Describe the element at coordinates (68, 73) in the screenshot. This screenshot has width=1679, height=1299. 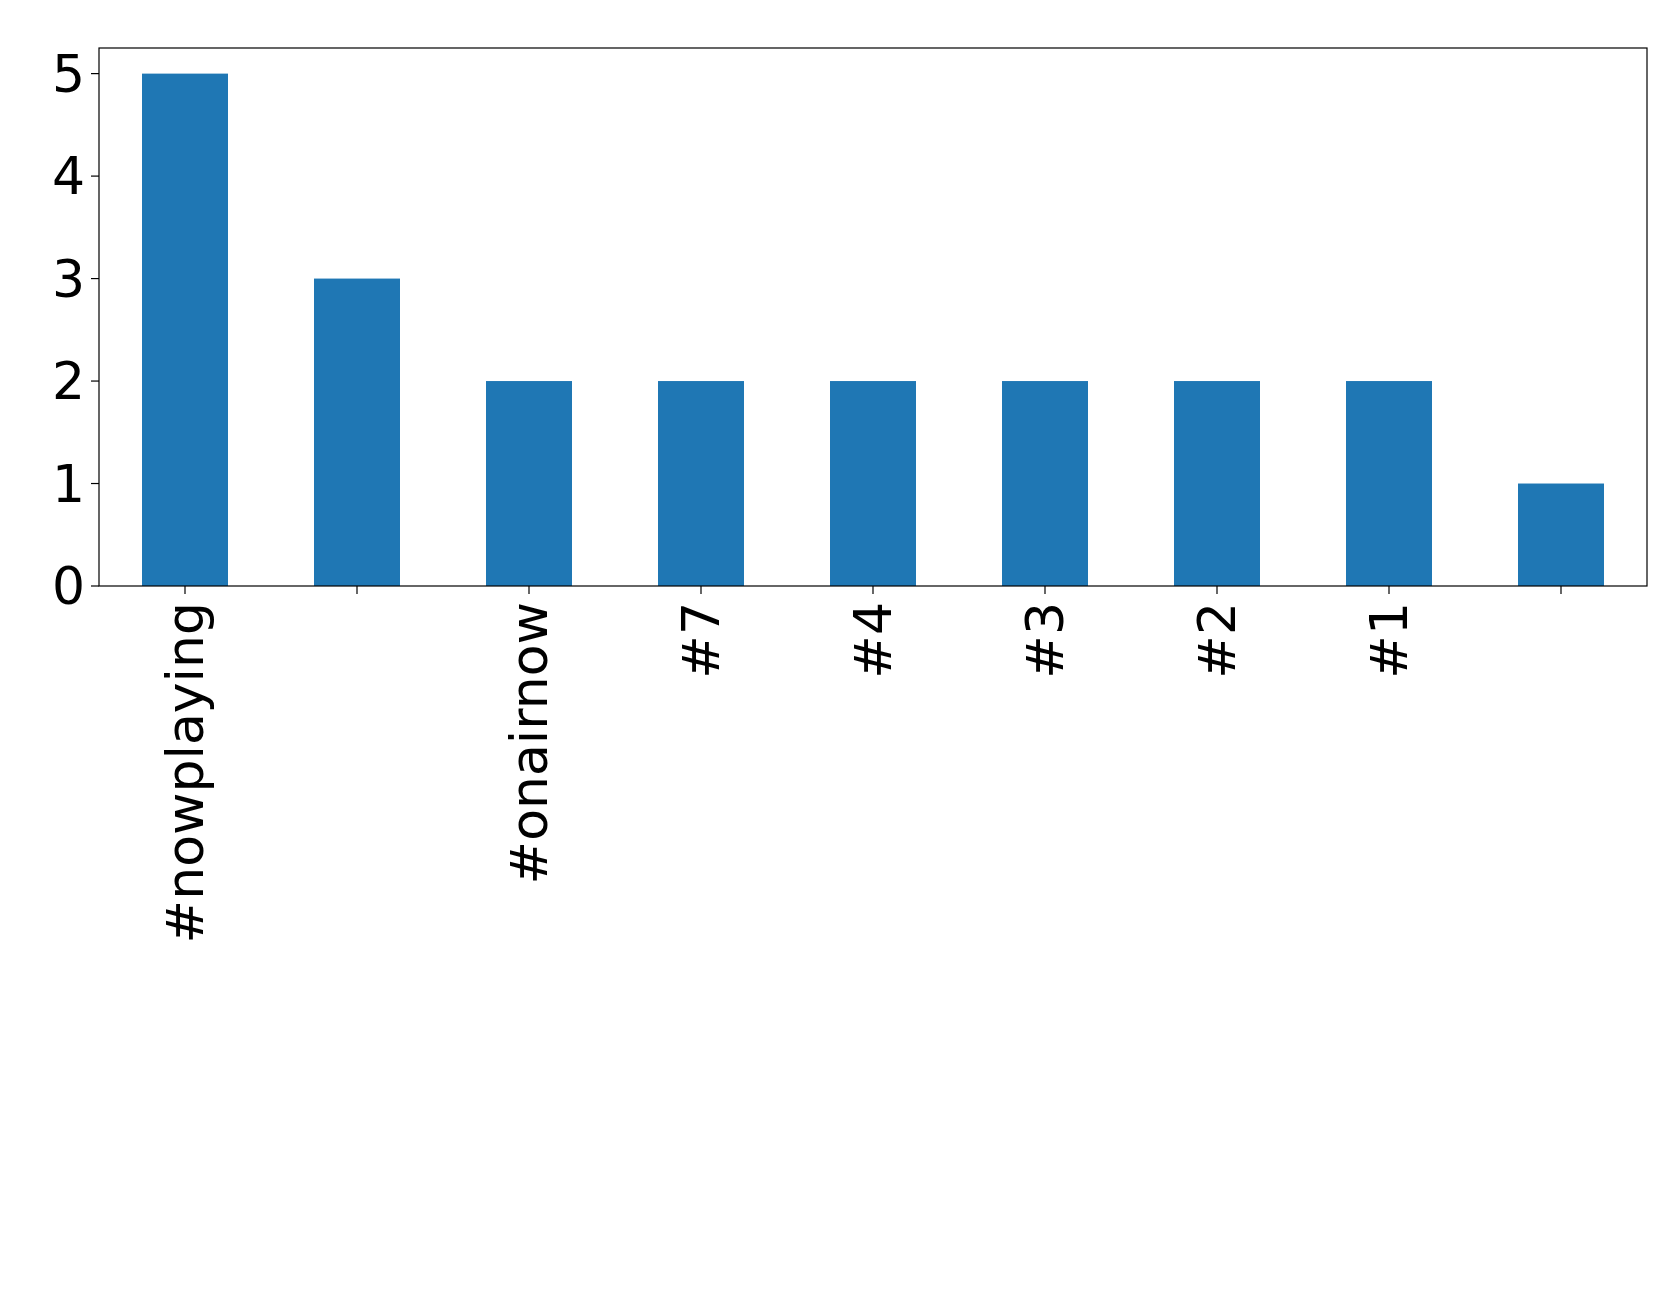
I see `y-tick-label: 5` at that location.